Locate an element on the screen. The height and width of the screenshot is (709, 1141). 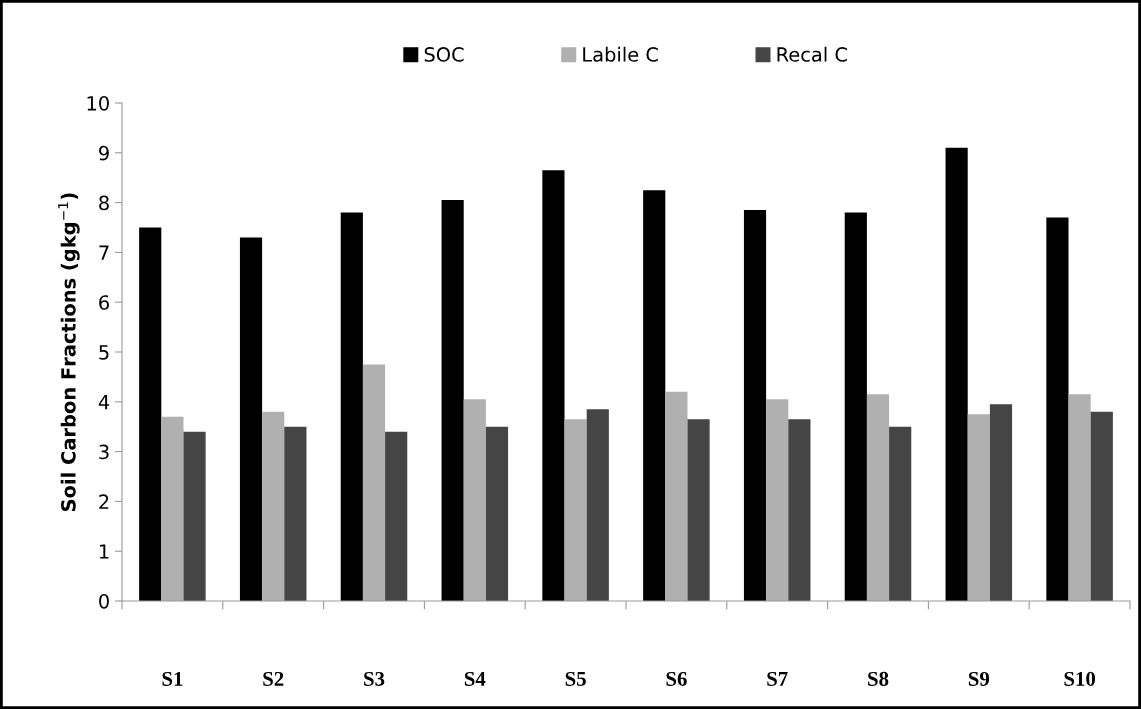
y-tick-label: 2 is located at coordinates (104, 501).